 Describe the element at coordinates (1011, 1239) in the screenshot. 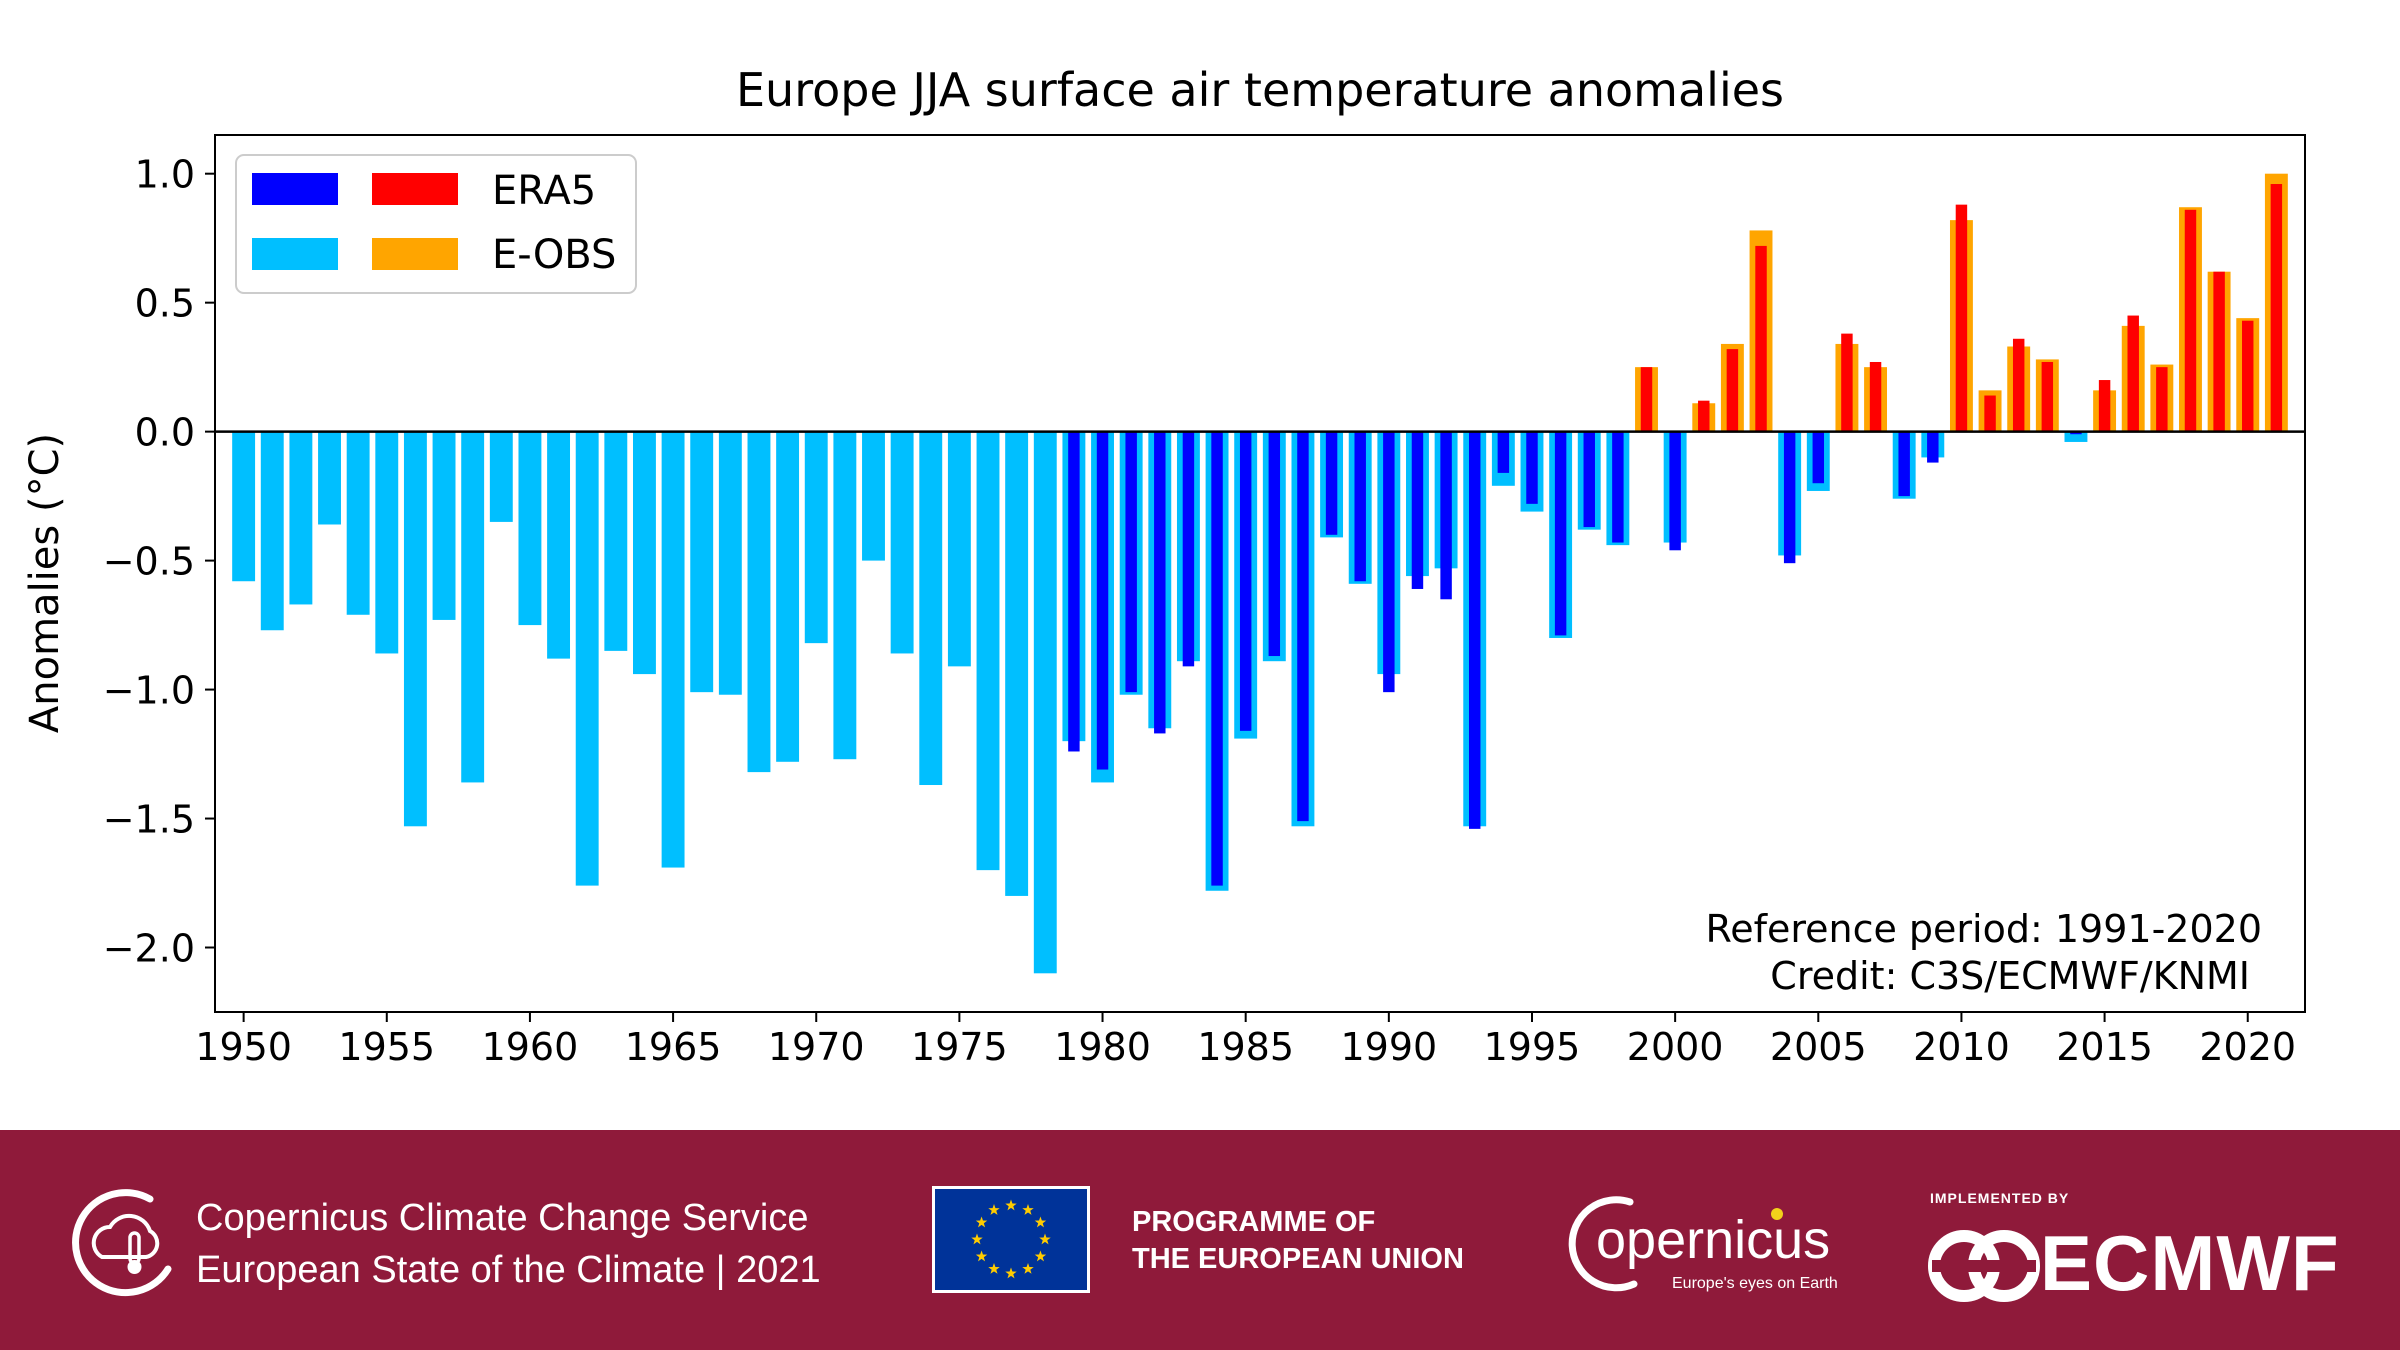

I see `eu-flag` at that location.